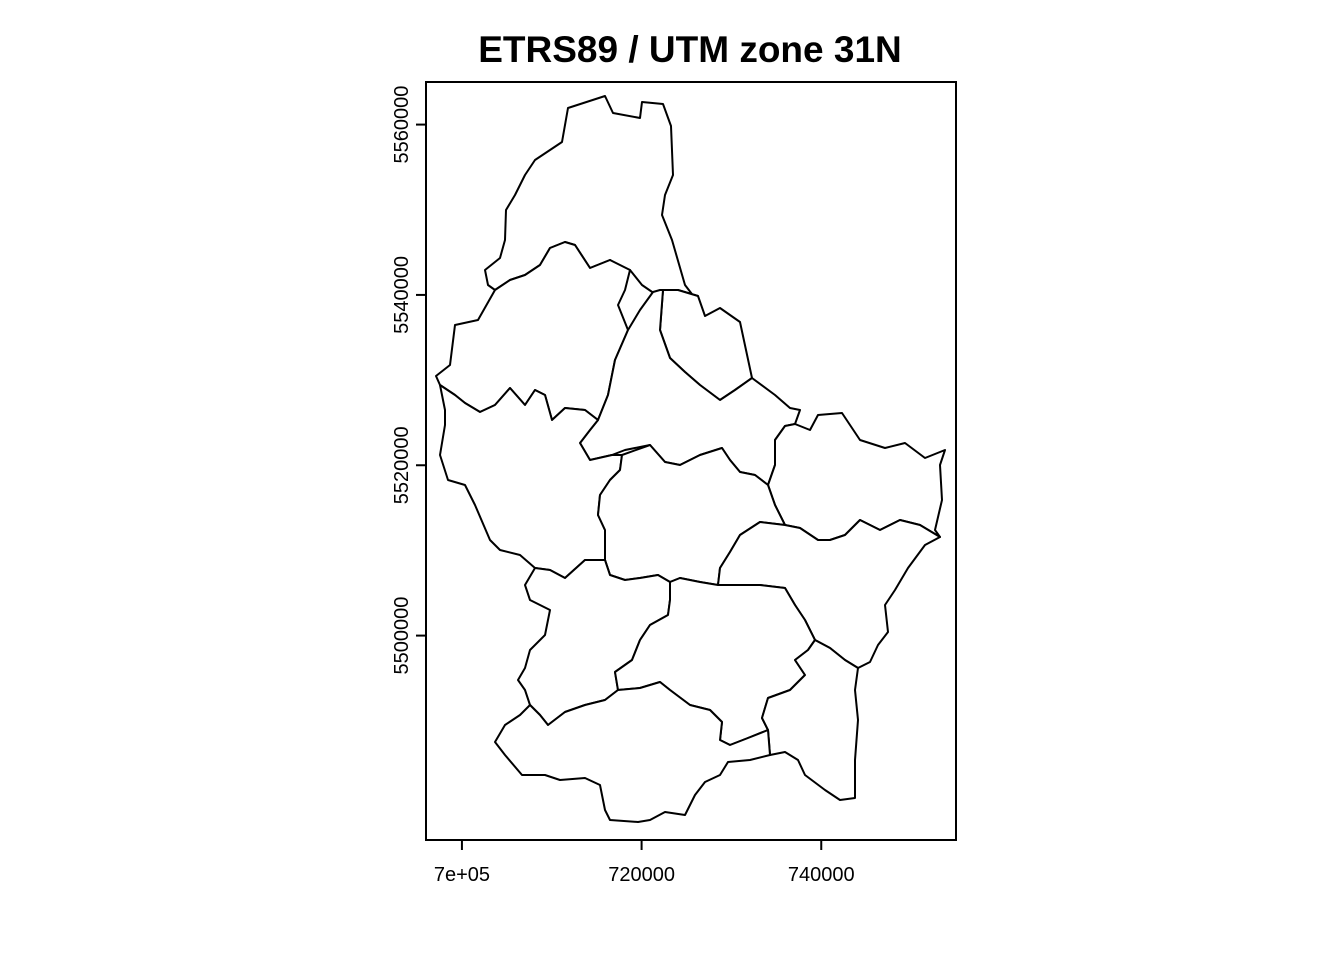 This screenshot has height=960, width=1344. What do you see at coordinates (402, 636) in the screenshot?
I see `y-tick-label: 5500000` at bounding box center [402, 636].